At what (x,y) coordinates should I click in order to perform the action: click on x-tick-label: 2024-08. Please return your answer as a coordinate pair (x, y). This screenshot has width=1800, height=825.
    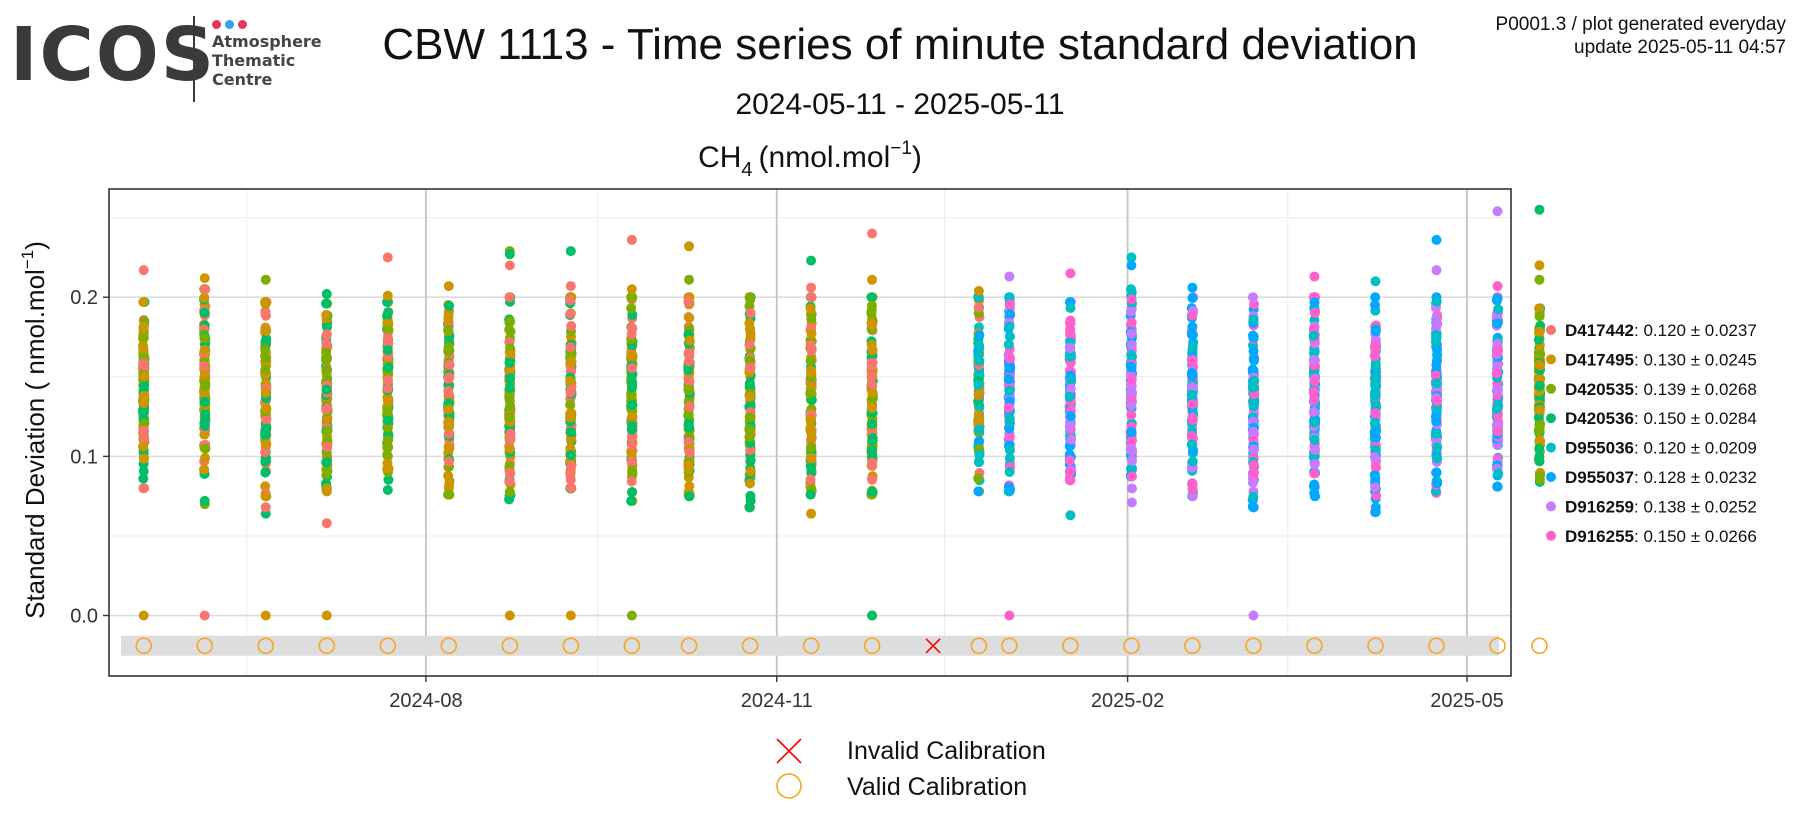
    Looking at the image, I should click on (425, 701).